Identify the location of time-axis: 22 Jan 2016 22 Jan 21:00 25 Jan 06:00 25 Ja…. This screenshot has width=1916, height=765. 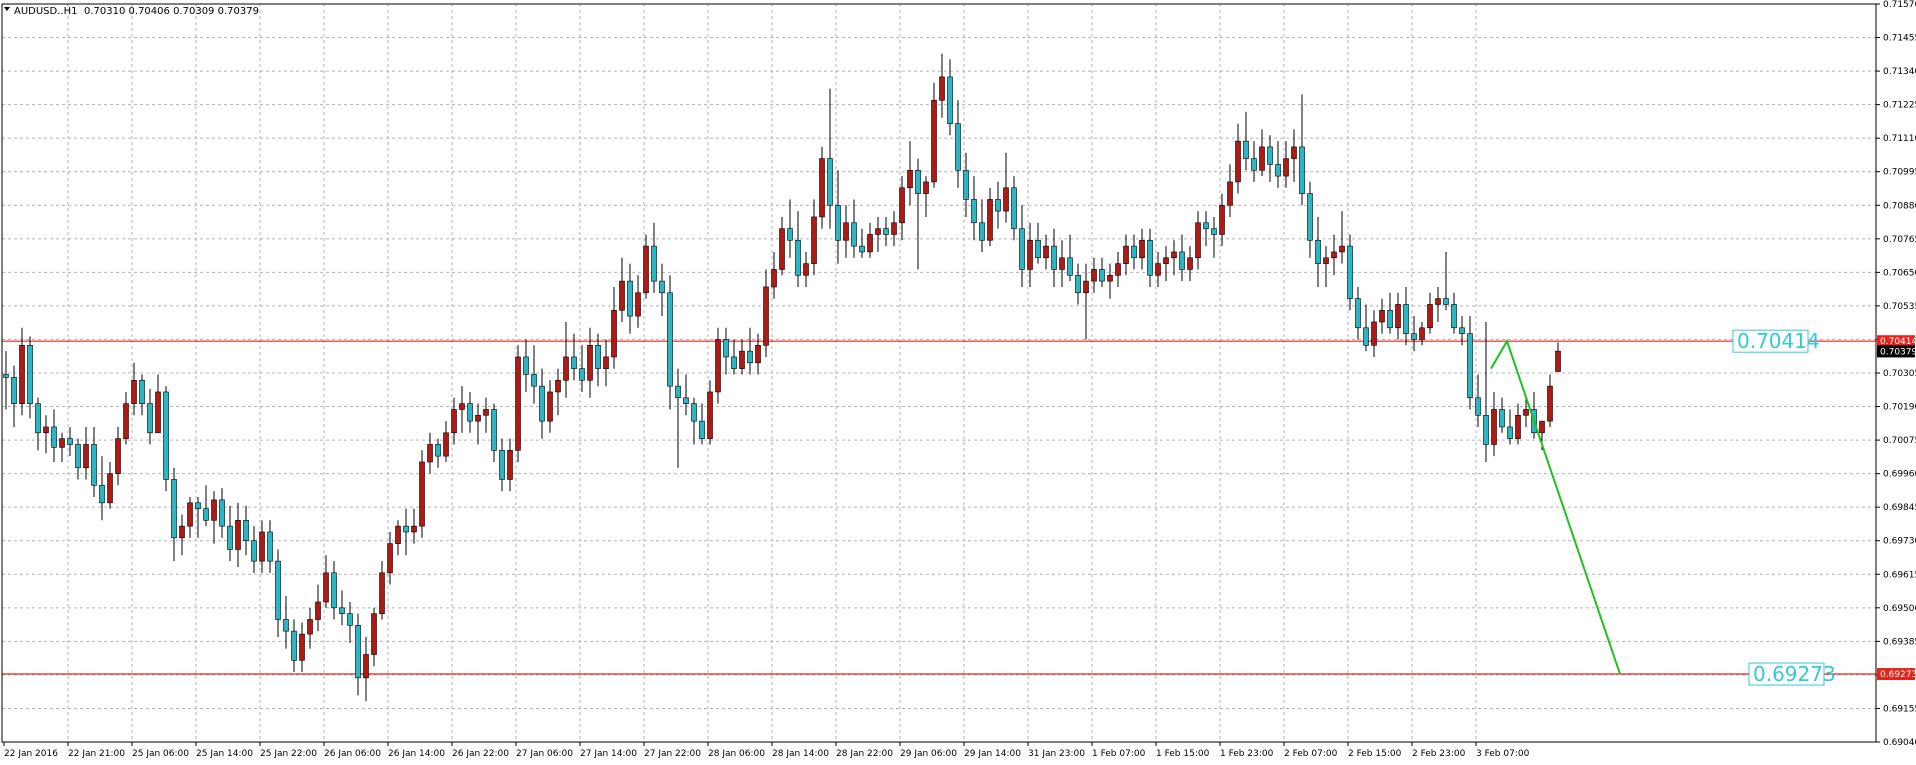
(766, 750).